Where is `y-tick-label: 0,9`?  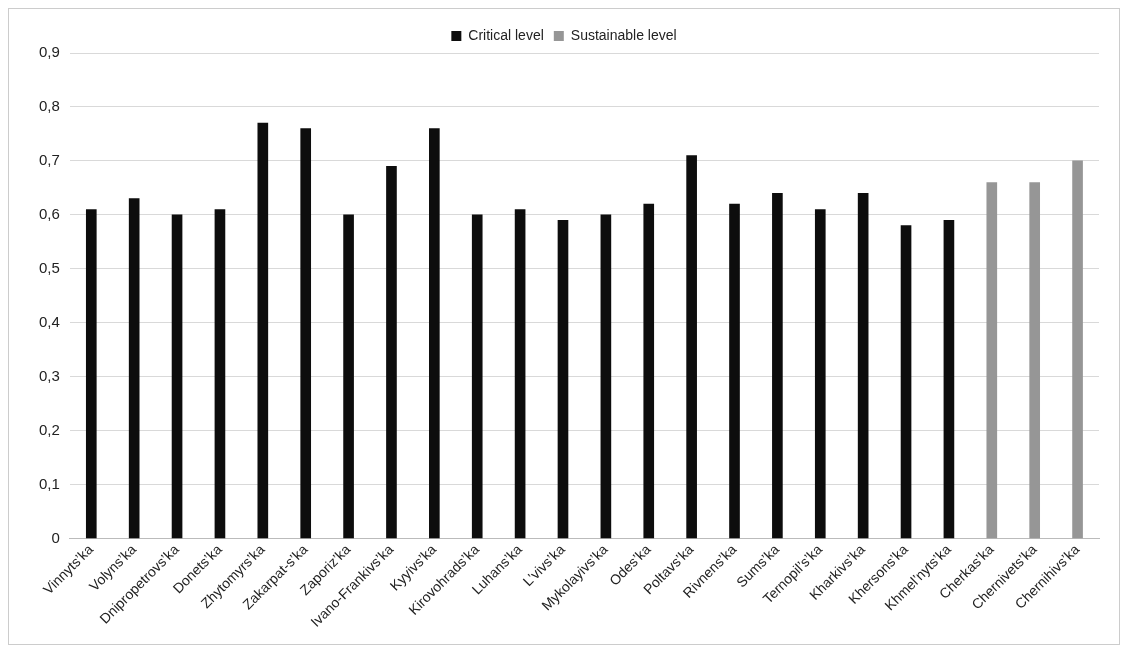 y-tick-label: 0,9 is located at coordinates (49, 52).